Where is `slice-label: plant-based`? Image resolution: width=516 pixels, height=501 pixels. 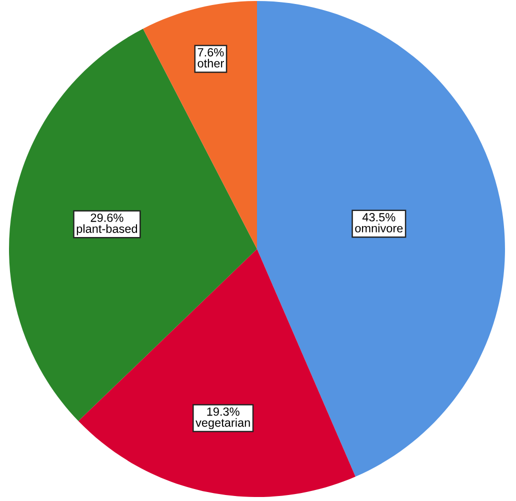
slice-label: plant-based is located at coordinates (107, 230).